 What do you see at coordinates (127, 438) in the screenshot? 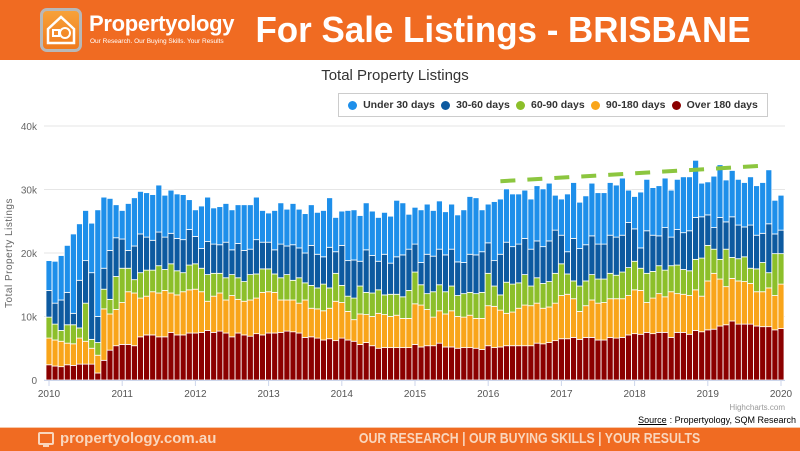
I see `footer-website: propertyology.com.au` at bounding box center [127, 438].